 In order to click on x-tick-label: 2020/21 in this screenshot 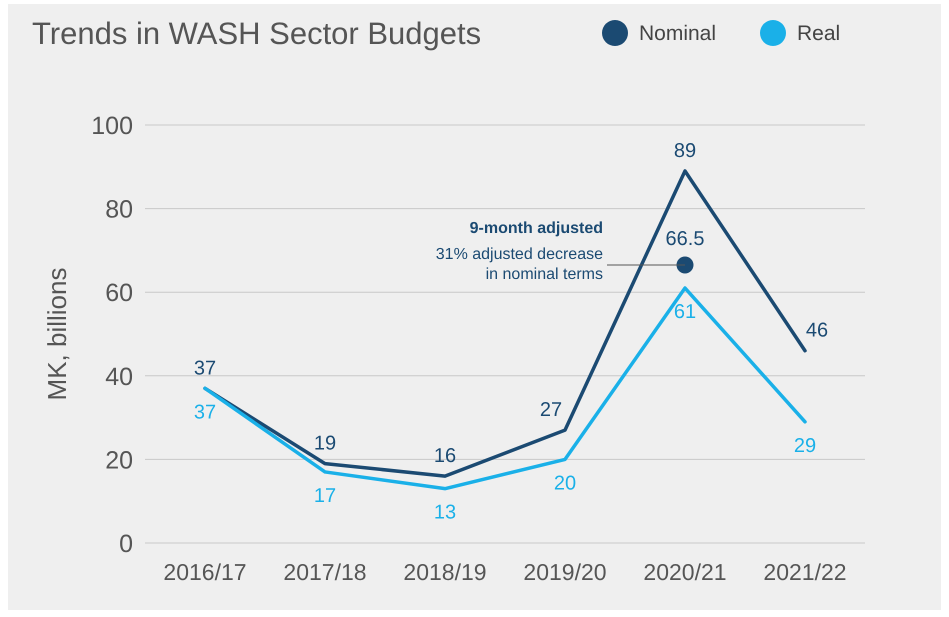, I will do `click(685, 572)`.